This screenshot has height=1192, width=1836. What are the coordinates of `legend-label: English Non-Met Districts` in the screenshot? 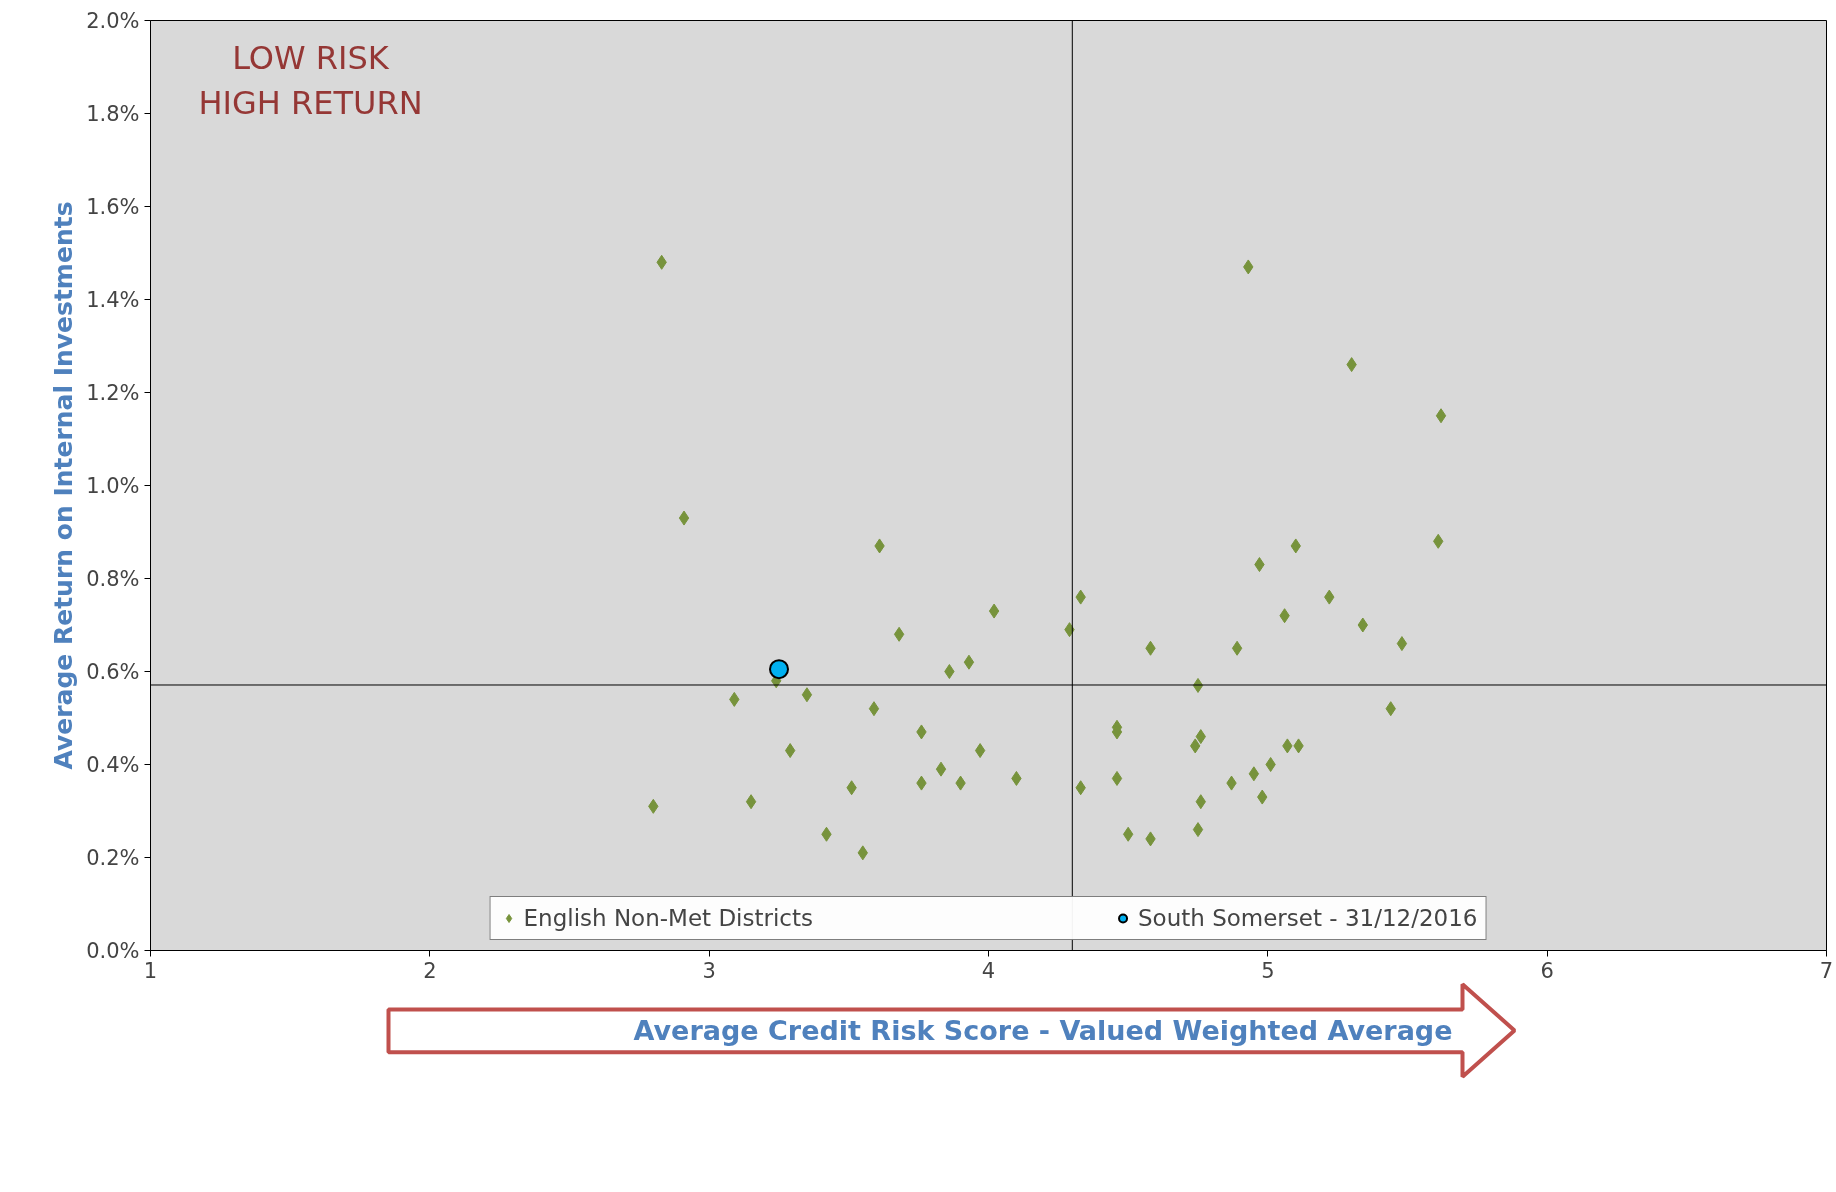 It's located at (668, 918).